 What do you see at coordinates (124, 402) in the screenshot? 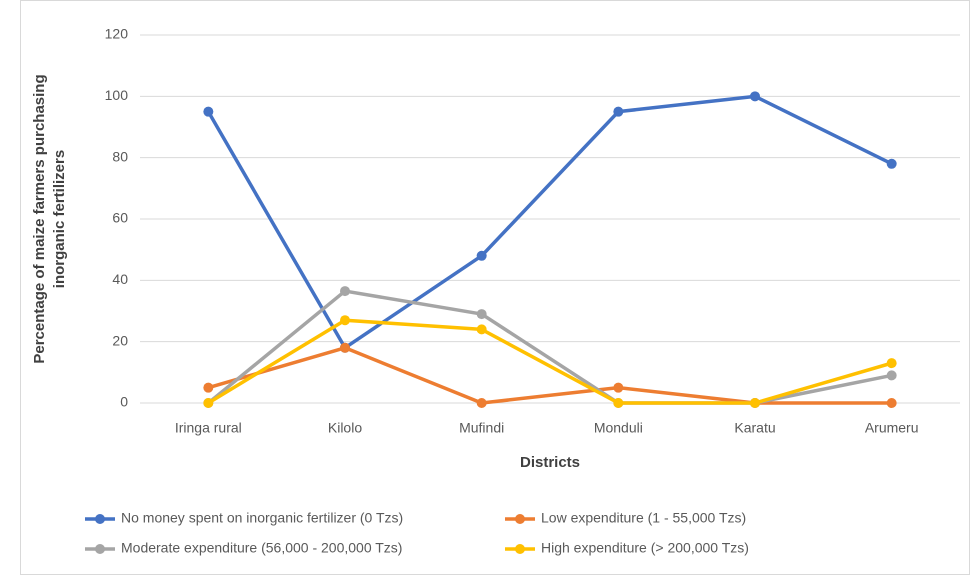
I see `y-tick-label: 0` at bounding box center [124, 402].